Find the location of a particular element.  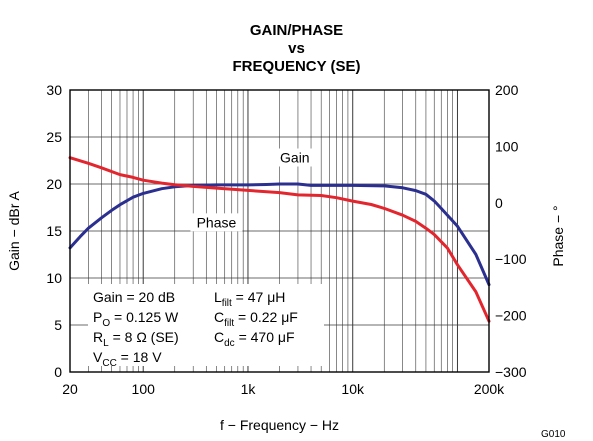

y-left-tick-label: 10 is located at coordinates (54, 278).